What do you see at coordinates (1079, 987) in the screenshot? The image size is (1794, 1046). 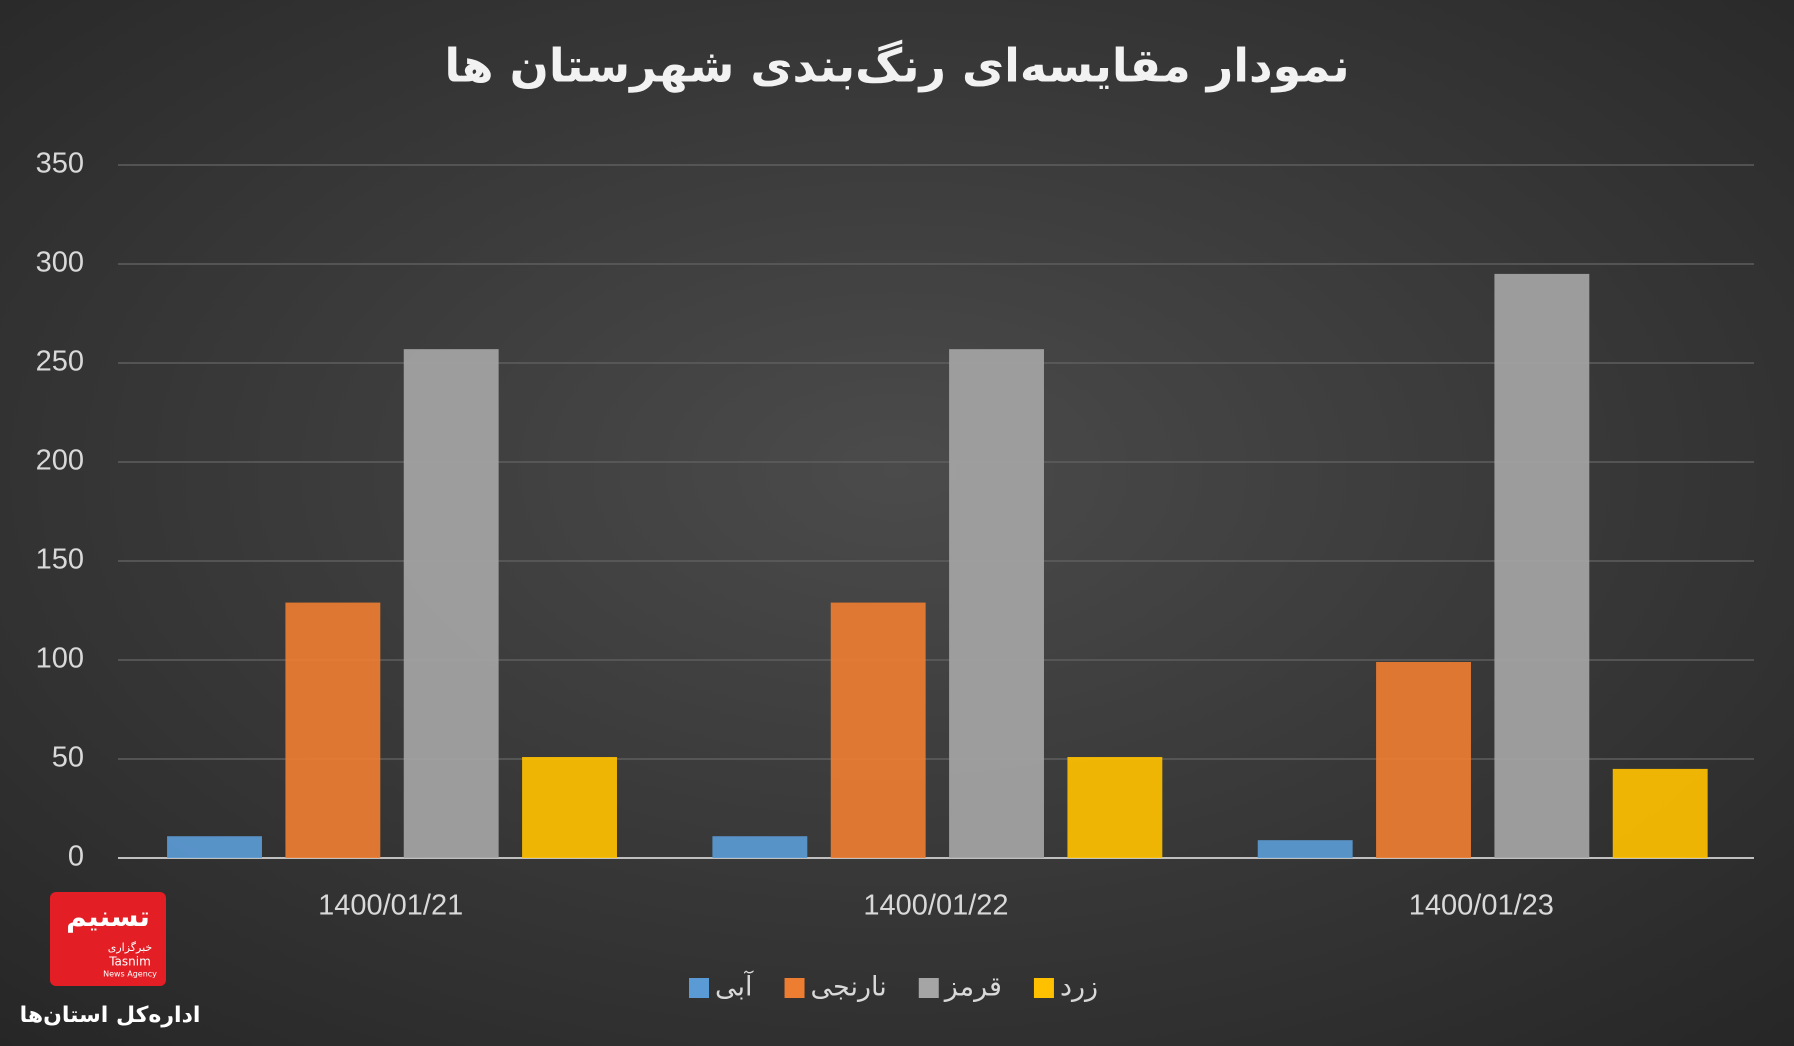 I see `legend-label: زرد` at bounding box center [1079, 987].